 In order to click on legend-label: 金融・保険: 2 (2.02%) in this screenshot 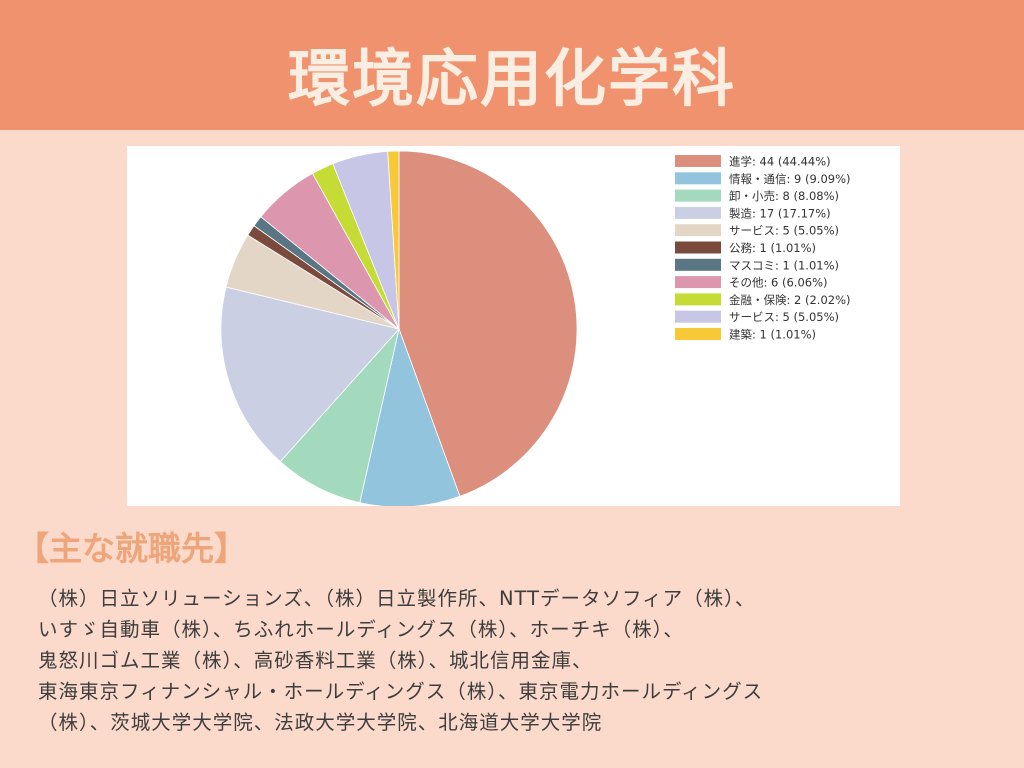, I will do `click(790, 300)`.